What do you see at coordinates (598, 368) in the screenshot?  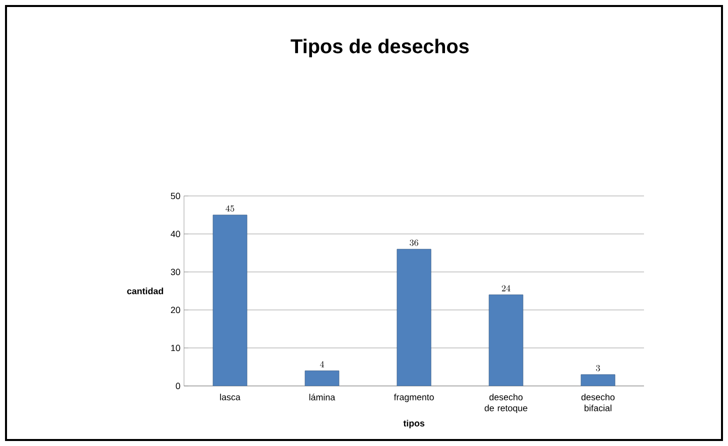 I see `data-label: 3` at bounding box center [598, 368].